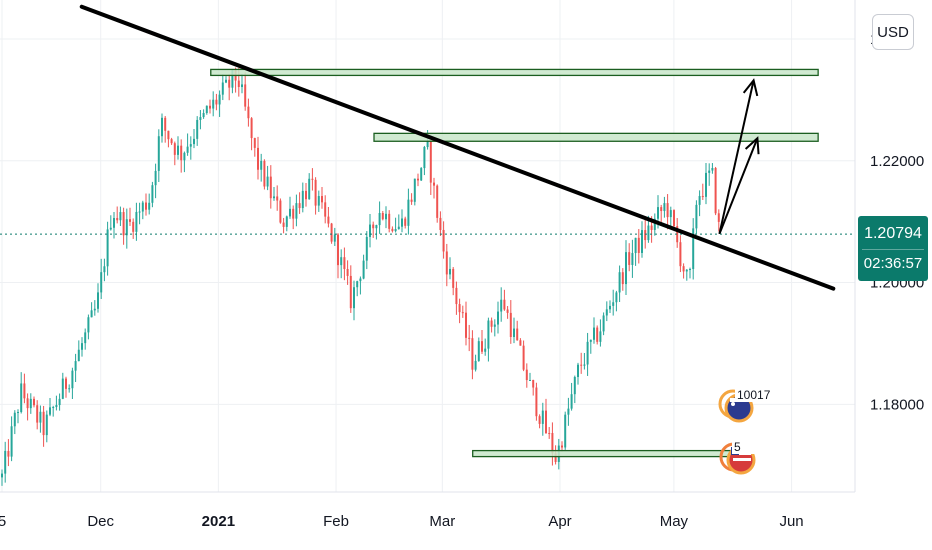 The width and height of the screenshot is (932, 550). I want to click on event-badge-2: 5, so click(737, 456).